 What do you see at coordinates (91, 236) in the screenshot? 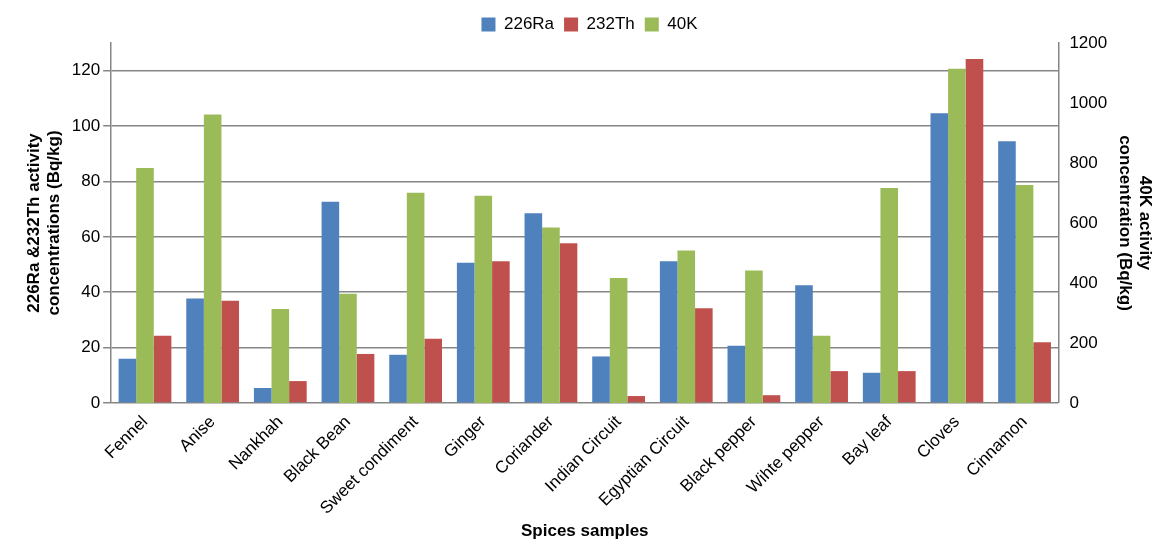
I see `y-tick-label: 60` at bounding box center [91, 236].